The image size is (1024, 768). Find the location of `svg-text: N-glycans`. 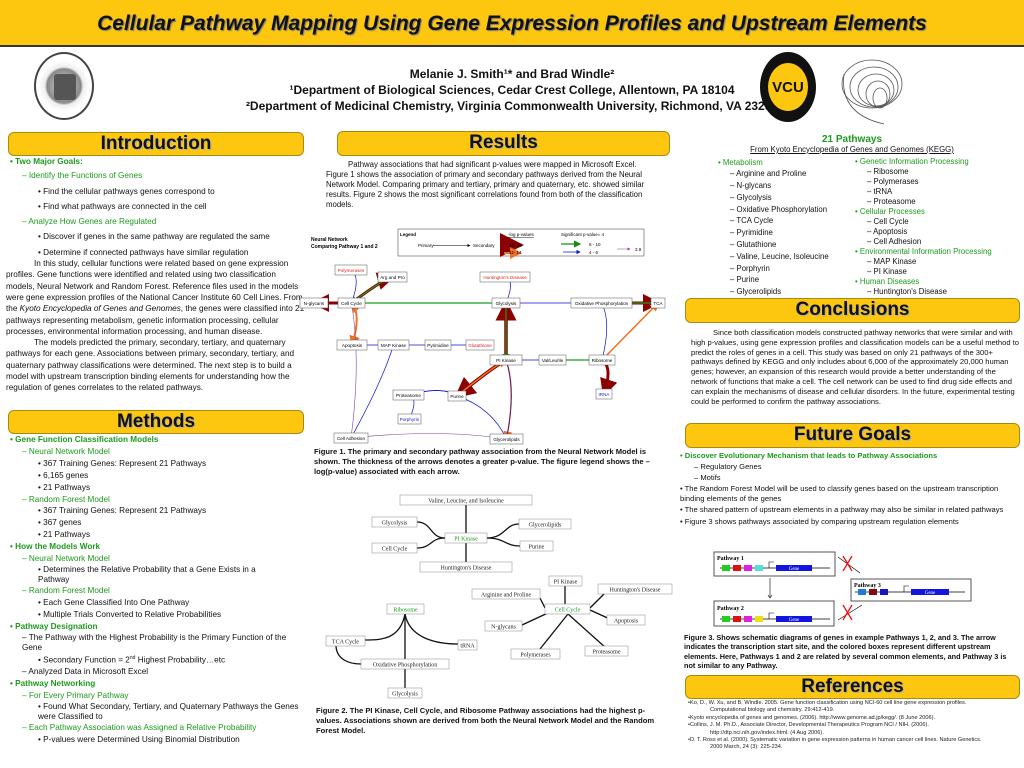

svg-text: N-glycans is located at coordinates (314, 303).